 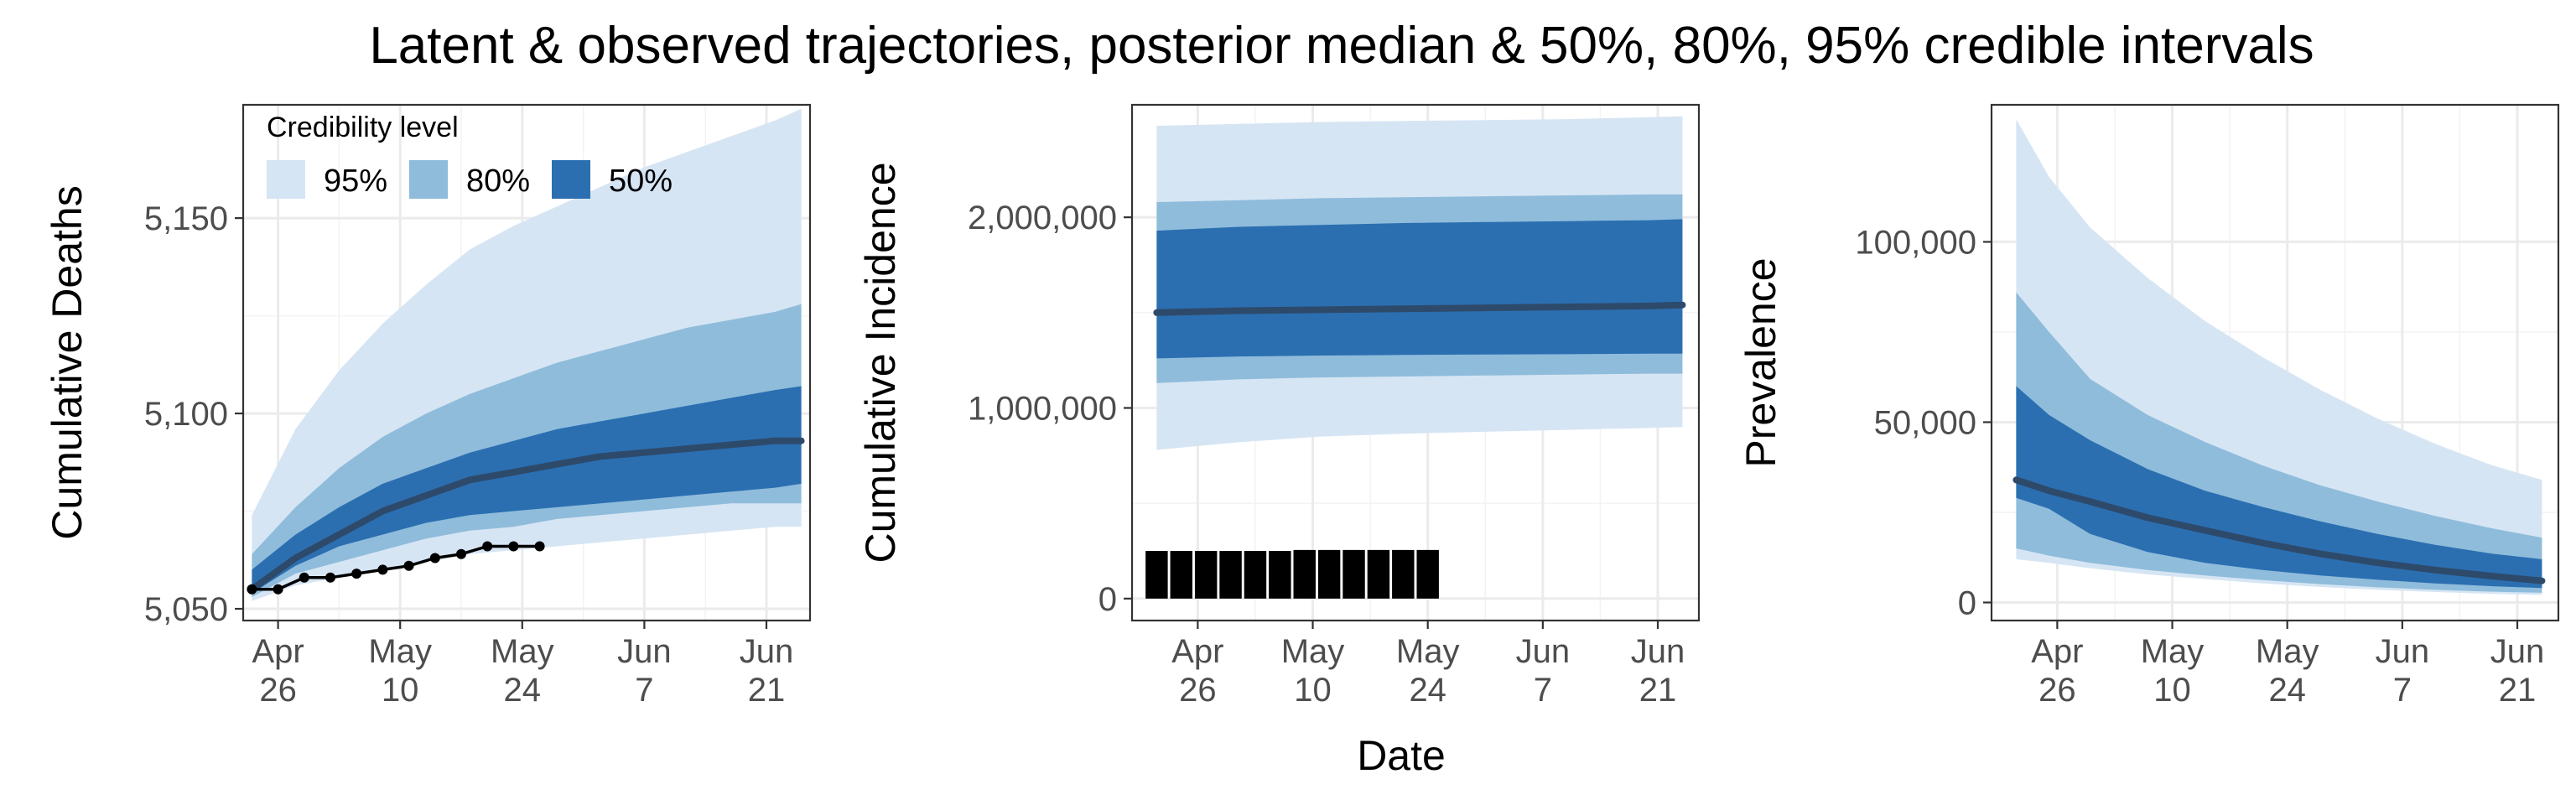 What do you see at coordinates (1915, 242) in the screenshot?
I see `y-tick-label: 100,000` at bounding box center [1915, 242].